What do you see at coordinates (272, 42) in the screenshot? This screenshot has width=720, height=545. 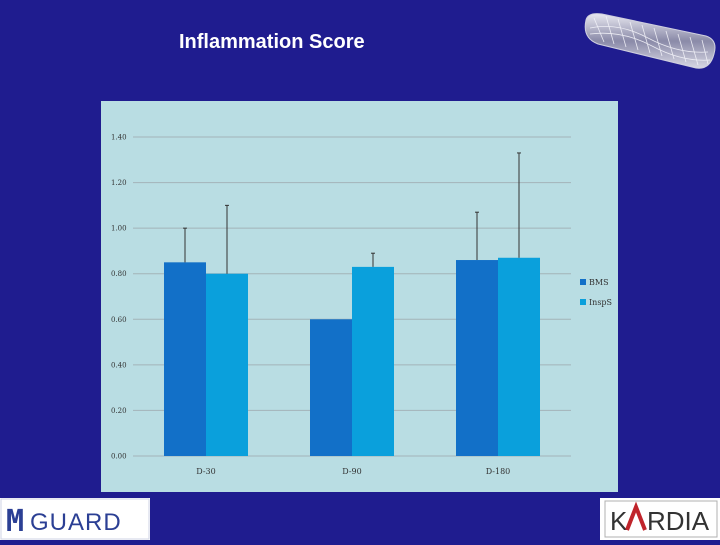 I see `slide-title: Inflammation Score` at bounding box center [272, 42].